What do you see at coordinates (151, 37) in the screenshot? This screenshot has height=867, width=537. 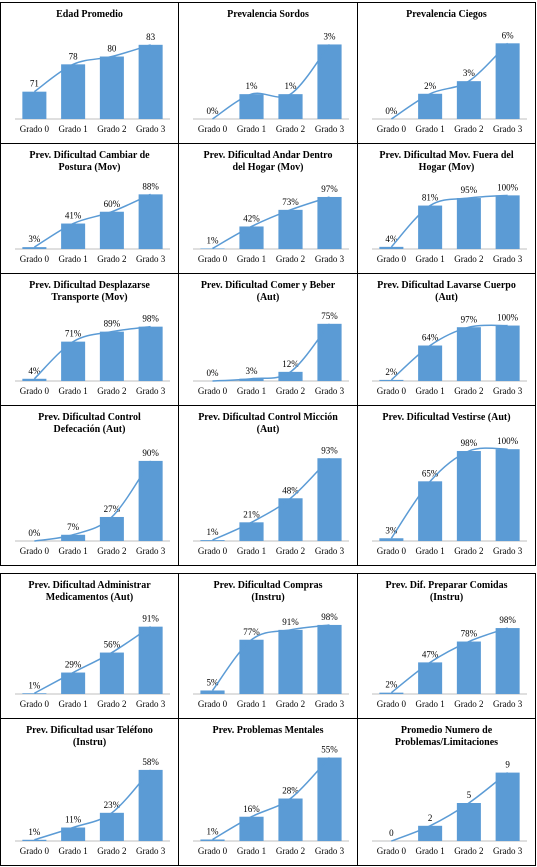 I see `value-label: 83` at bounding box center [151, 37].